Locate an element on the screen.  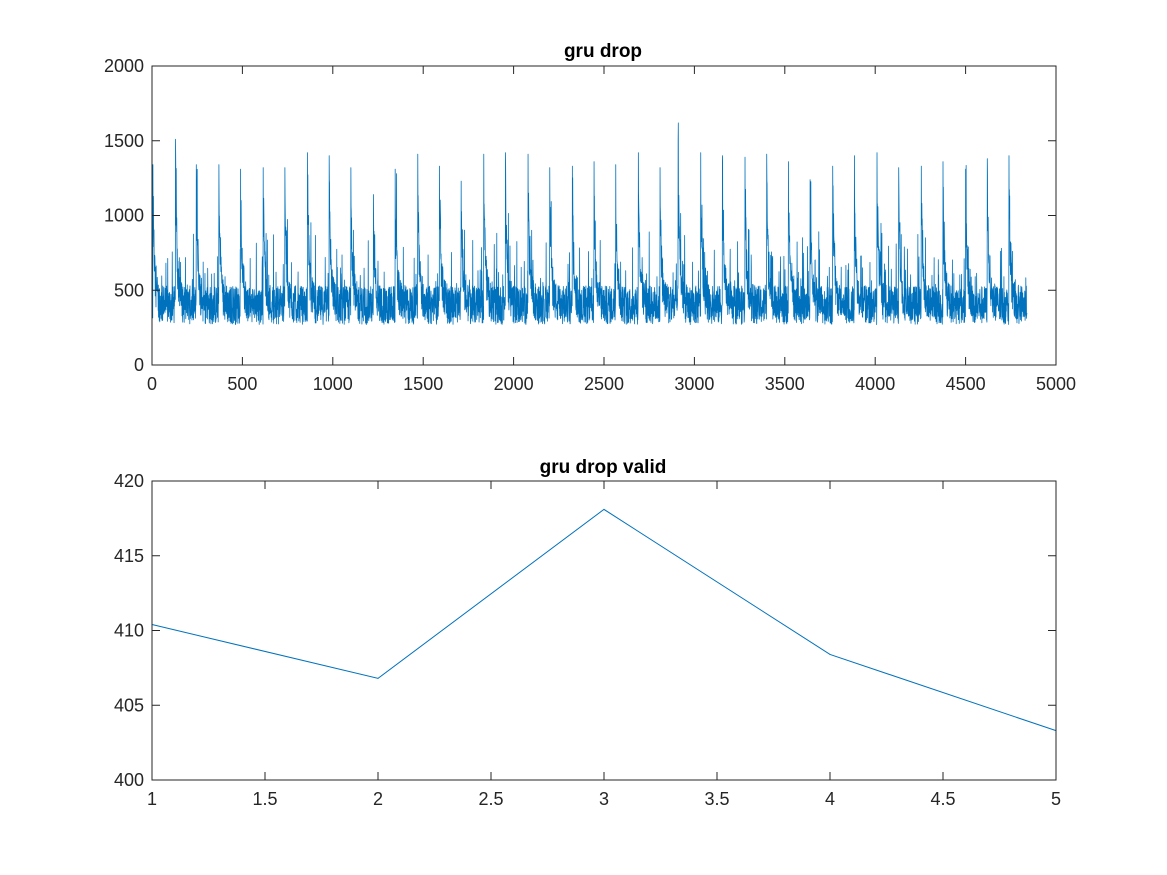
x-tick-label: 1.5 is located at coordinates (264, 799).